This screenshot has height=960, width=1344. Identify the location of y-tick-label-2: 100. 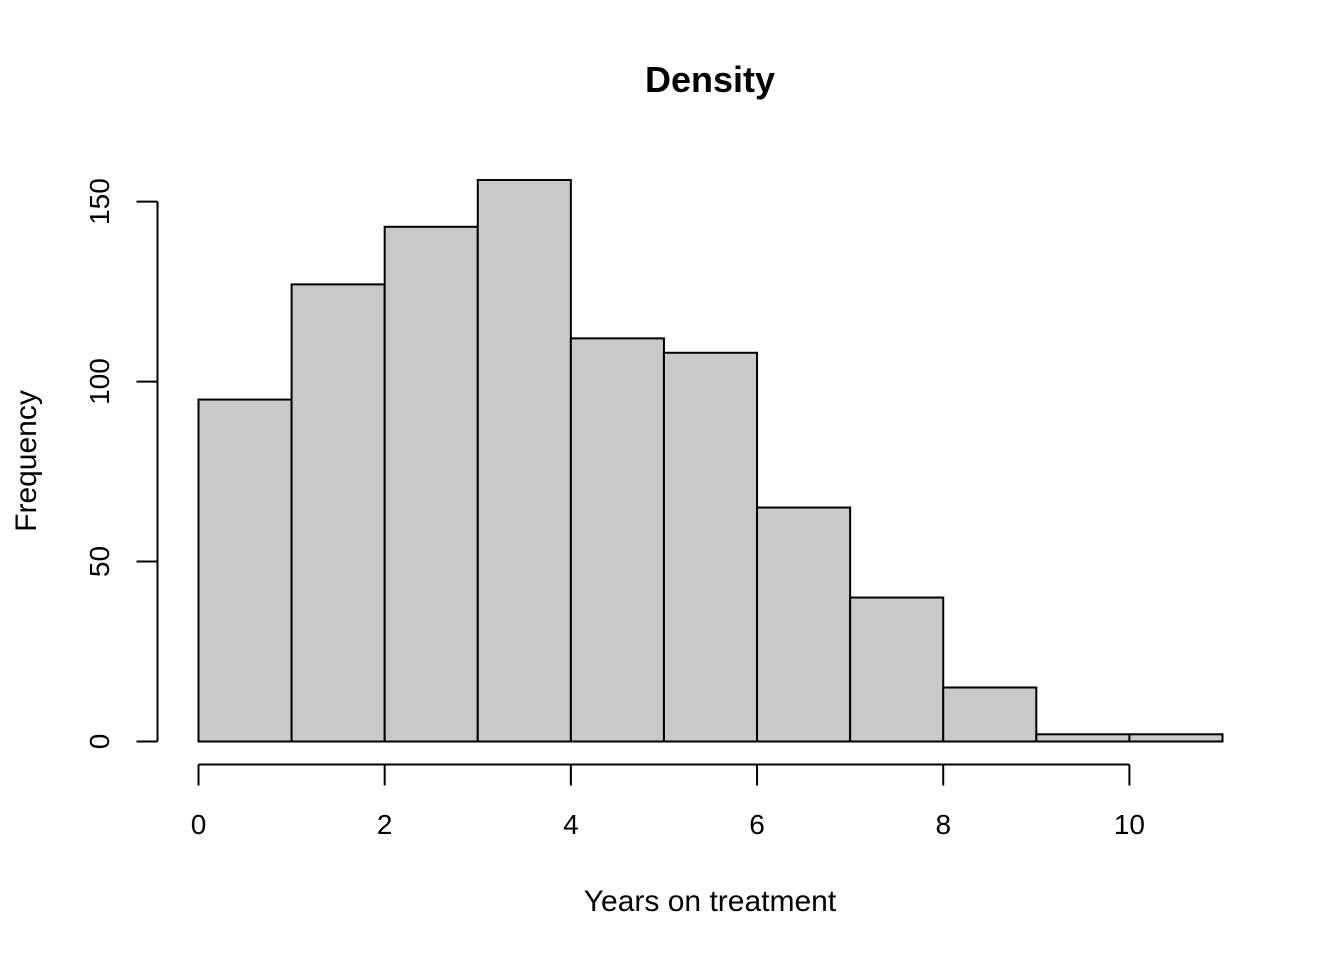
(99, 381).